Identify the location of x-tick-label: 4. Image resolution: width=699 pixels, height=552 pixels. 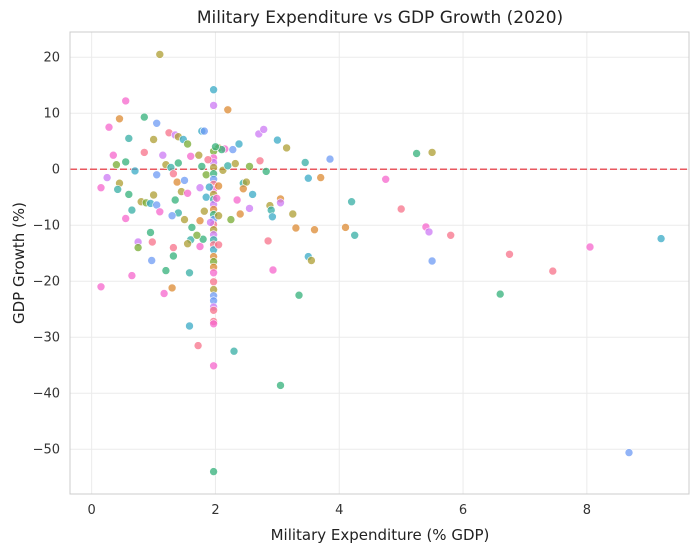
(339, 510).